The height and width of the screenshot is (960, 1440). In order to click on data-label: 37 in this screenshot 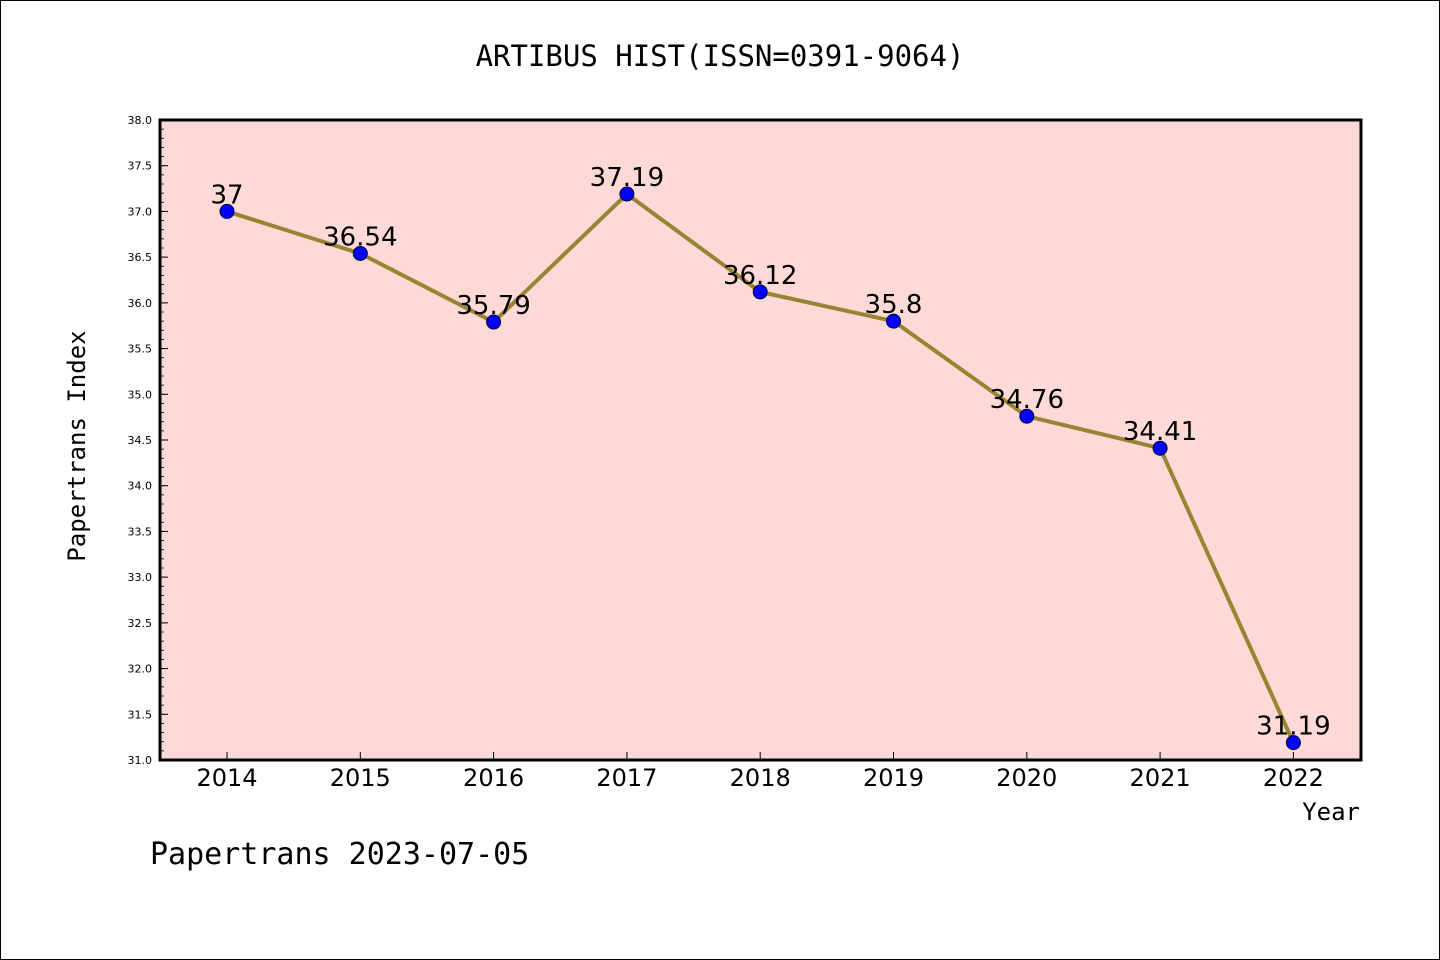, I will do `click(226, 195)`.